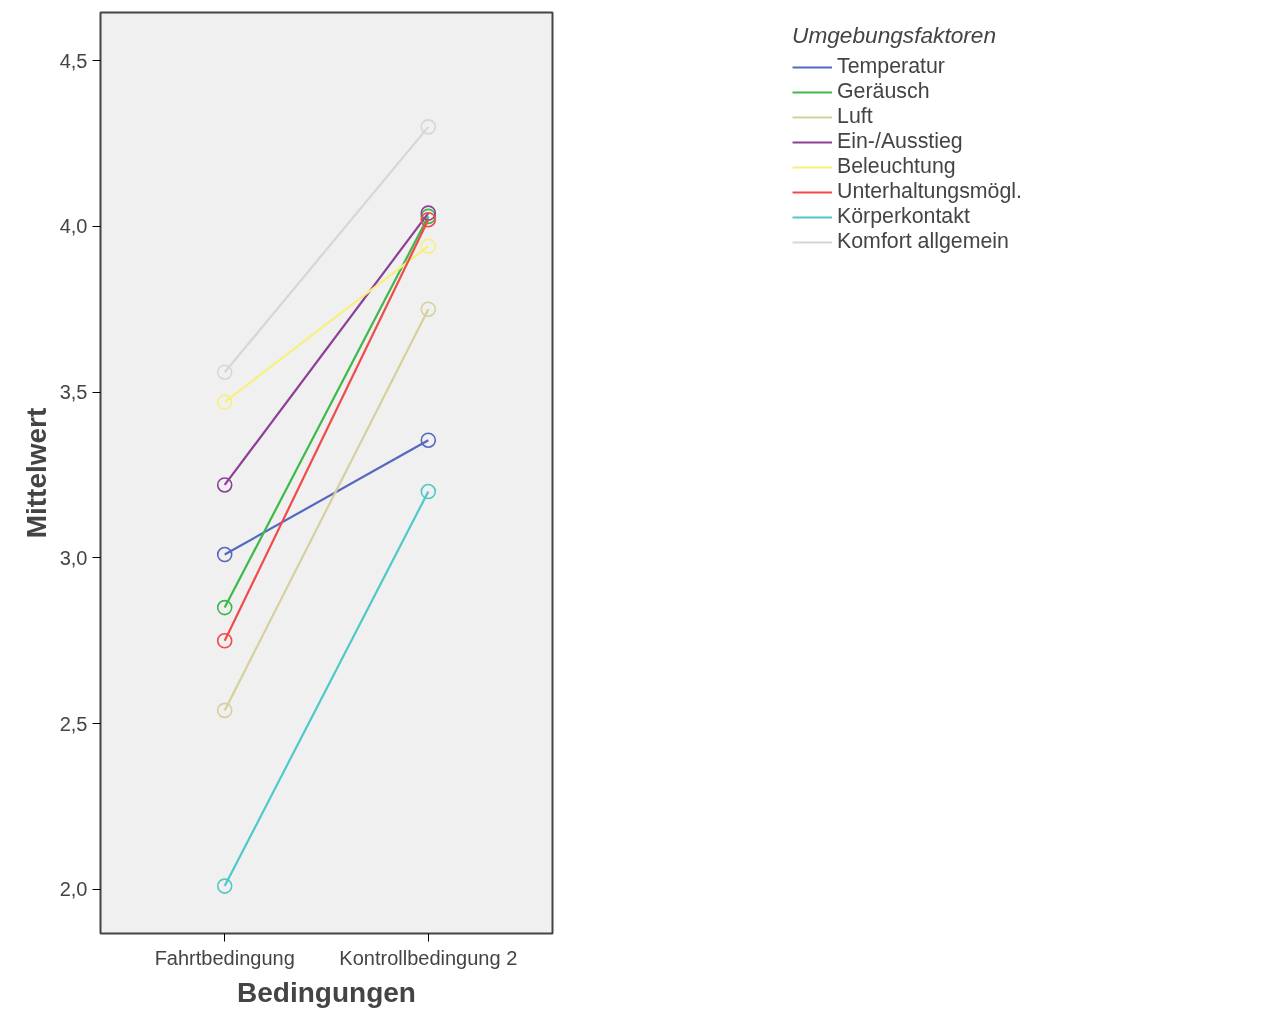 This screenshot has height=1014, width=1267. What do you see at coordinates (73, 60) in the screenshot?
I see `y-tick-label: 4,5` at bounding box center [73, 60].